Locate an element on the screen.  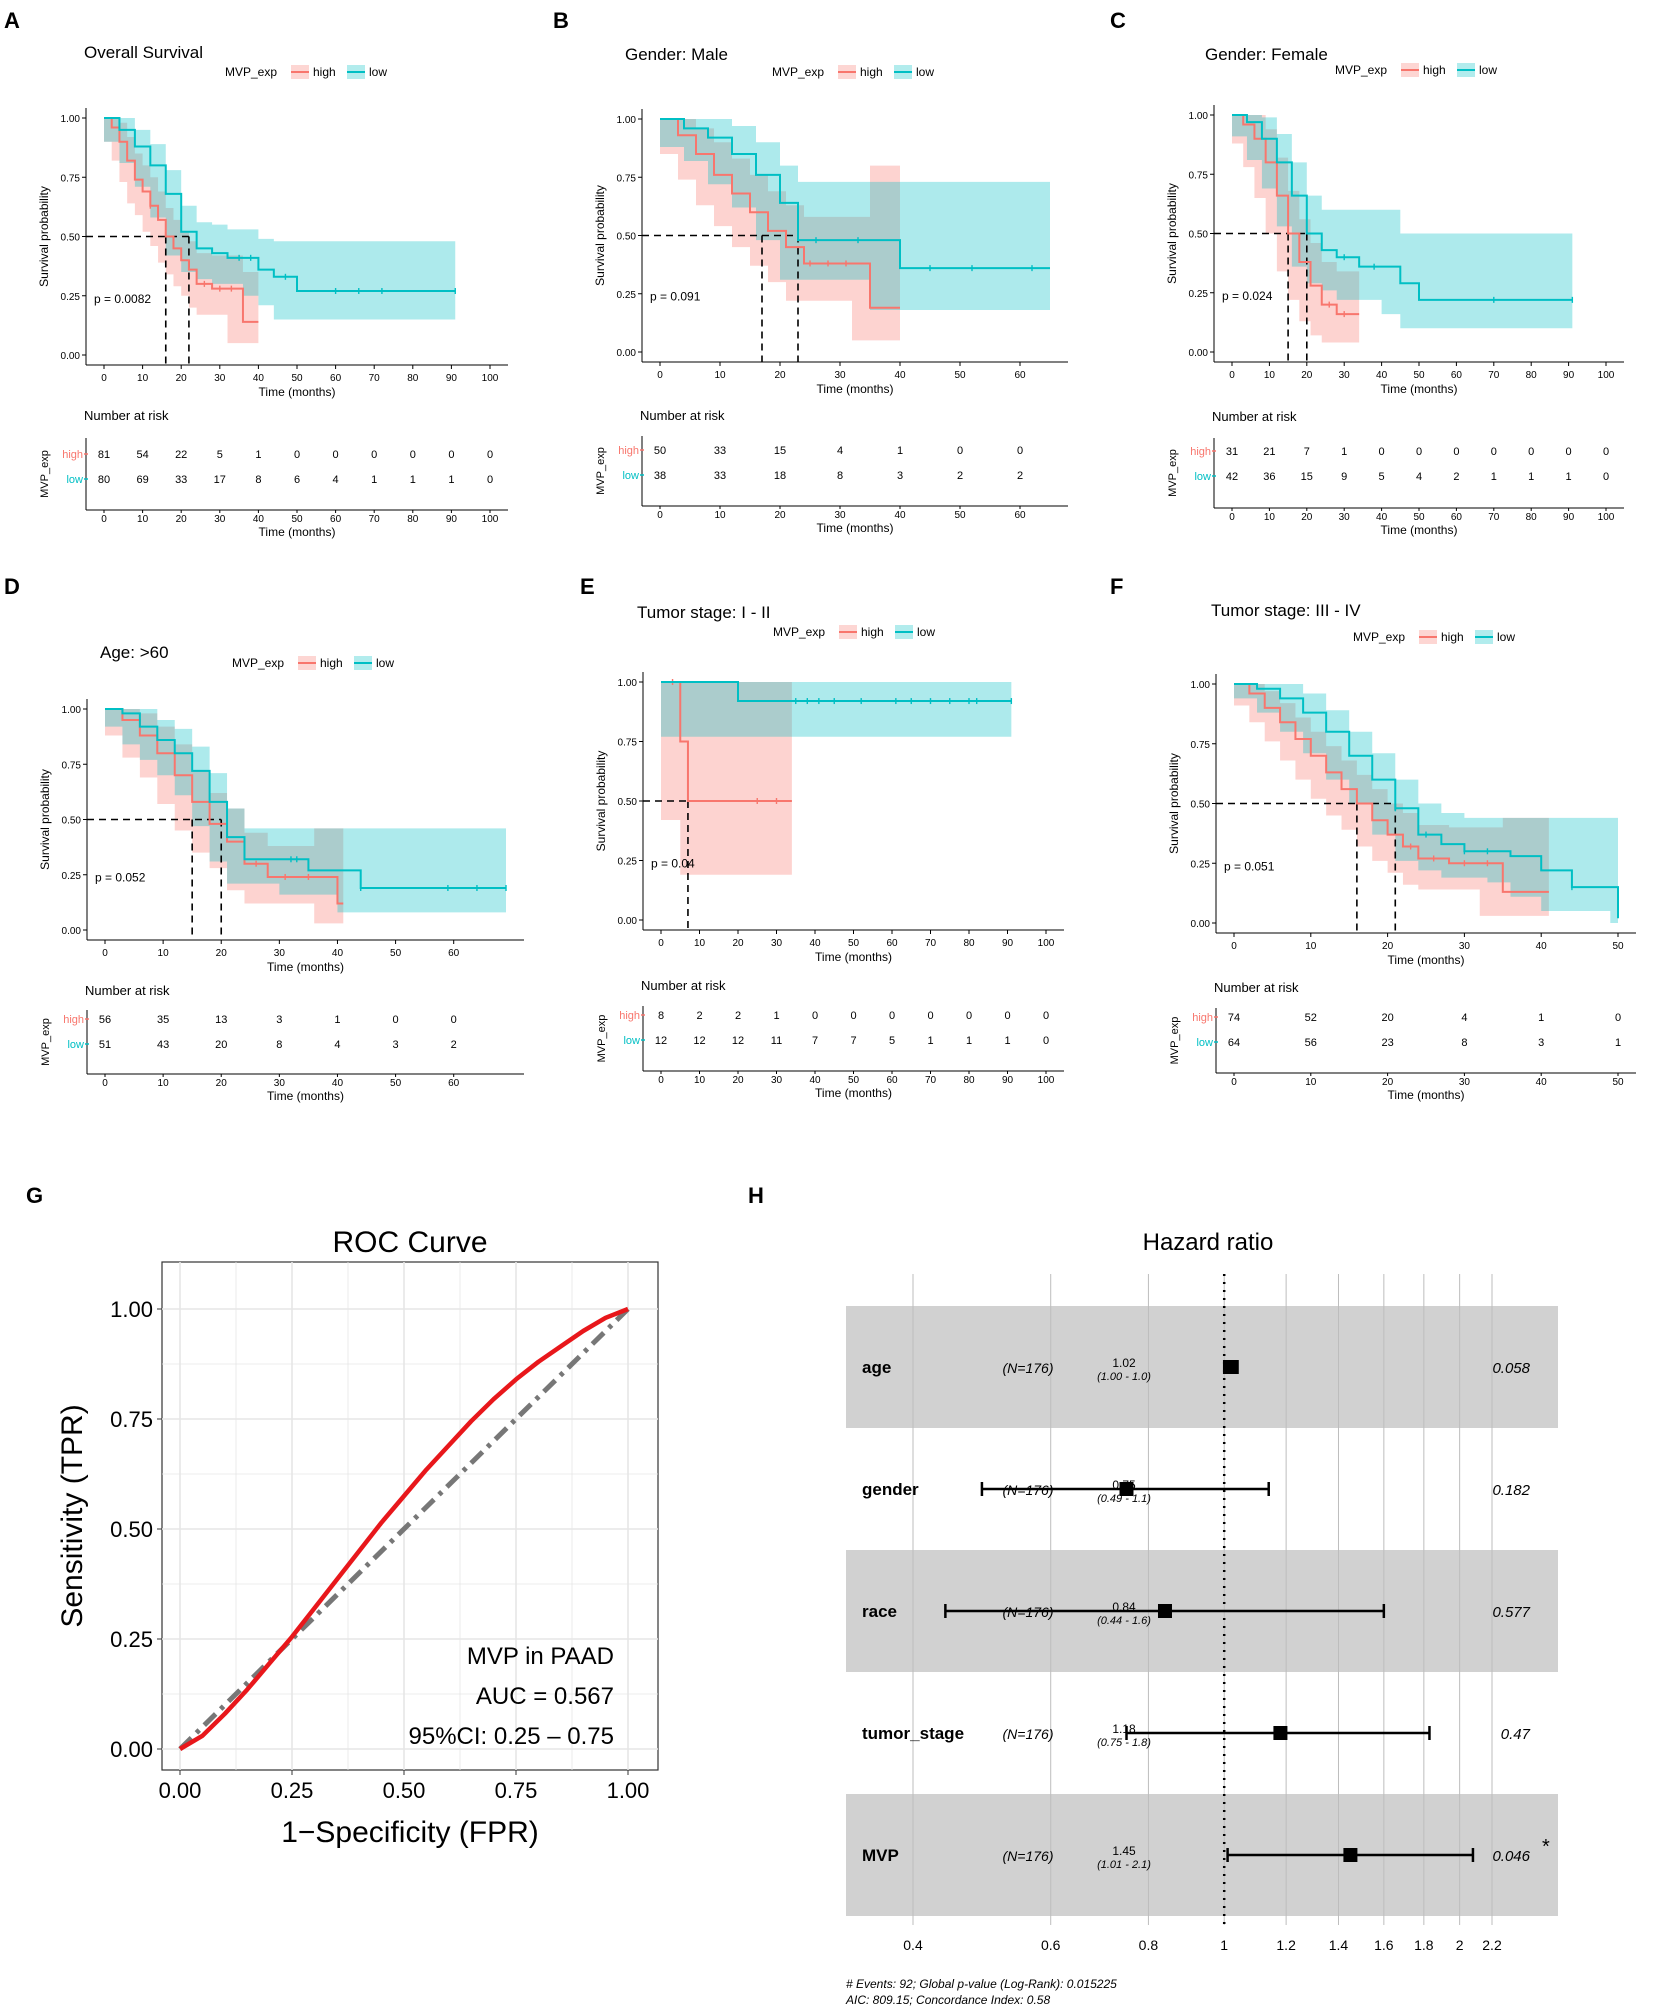
ci-band-high is located at coordinates (1391, 800).